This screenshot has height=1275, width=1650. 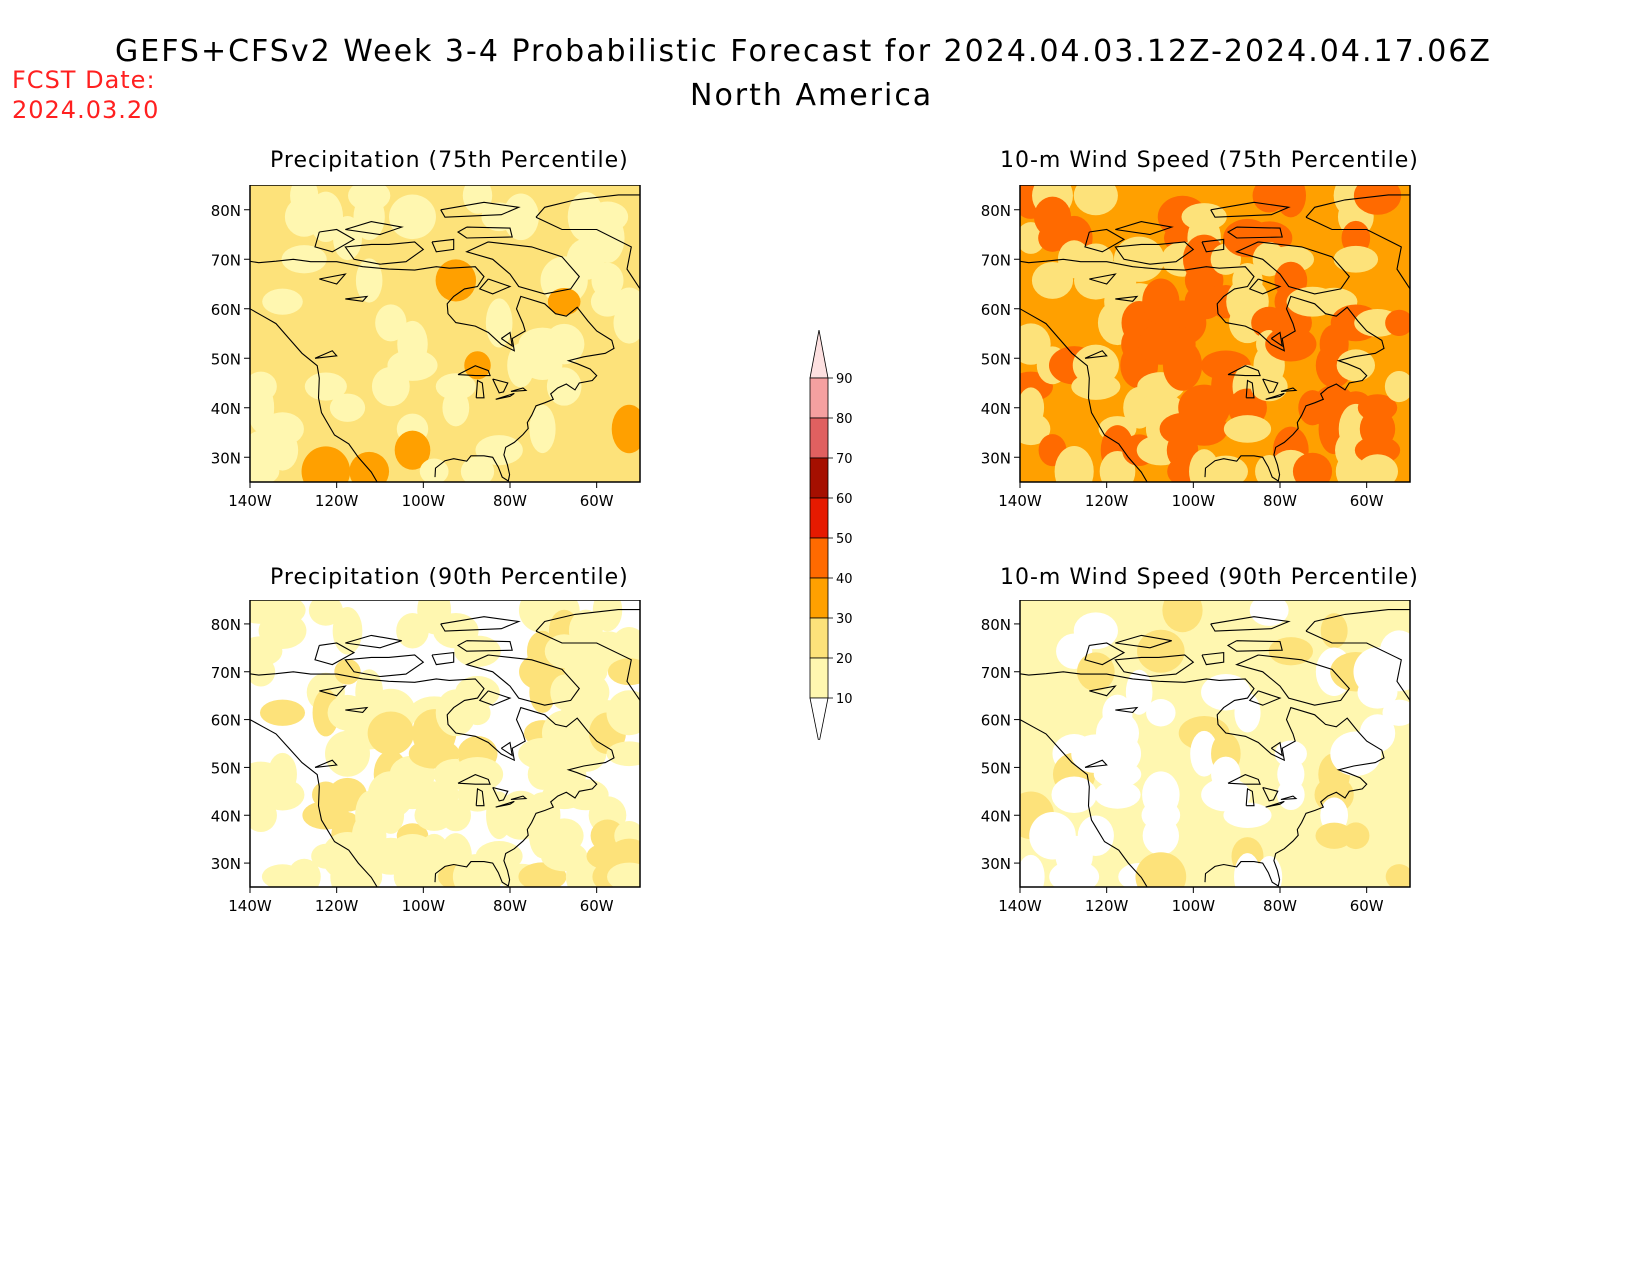 I want to click on colorbar-label: 30, so click(x=844, y=619).